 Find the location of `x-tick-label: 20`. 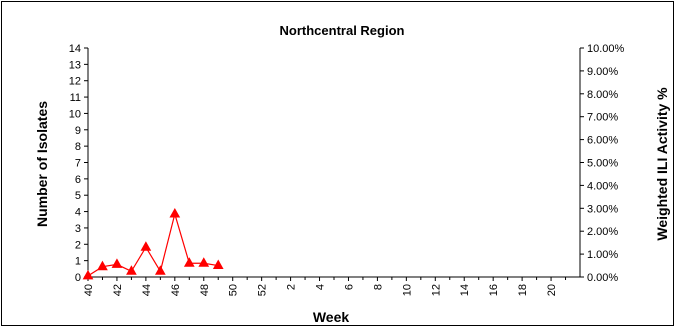

x-tick-label: 20 is located at coordinates (552, 290).